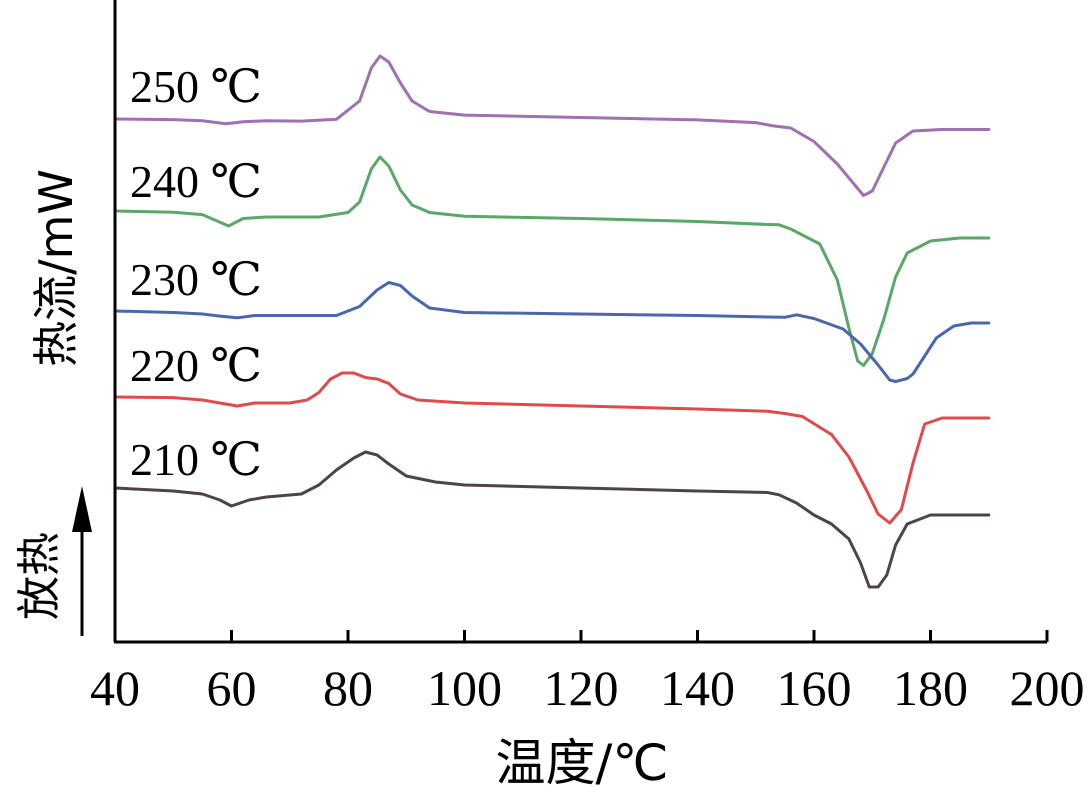 This screenshot has width=1092, height=787. Describe the element at coordinates (196, 86) in the screenshot. I see `series-label-250: 250 ℃` at that location.